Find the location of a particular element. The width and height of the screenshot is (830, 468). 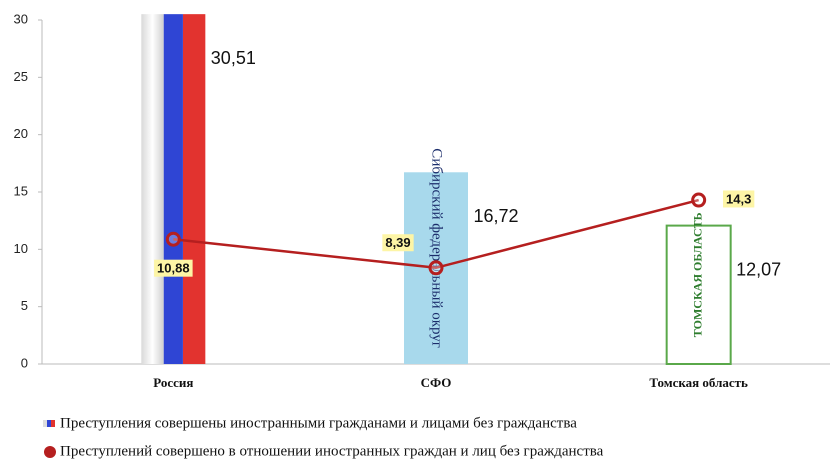

line-value-label: 10,88 is located at coordinates (173, 268).